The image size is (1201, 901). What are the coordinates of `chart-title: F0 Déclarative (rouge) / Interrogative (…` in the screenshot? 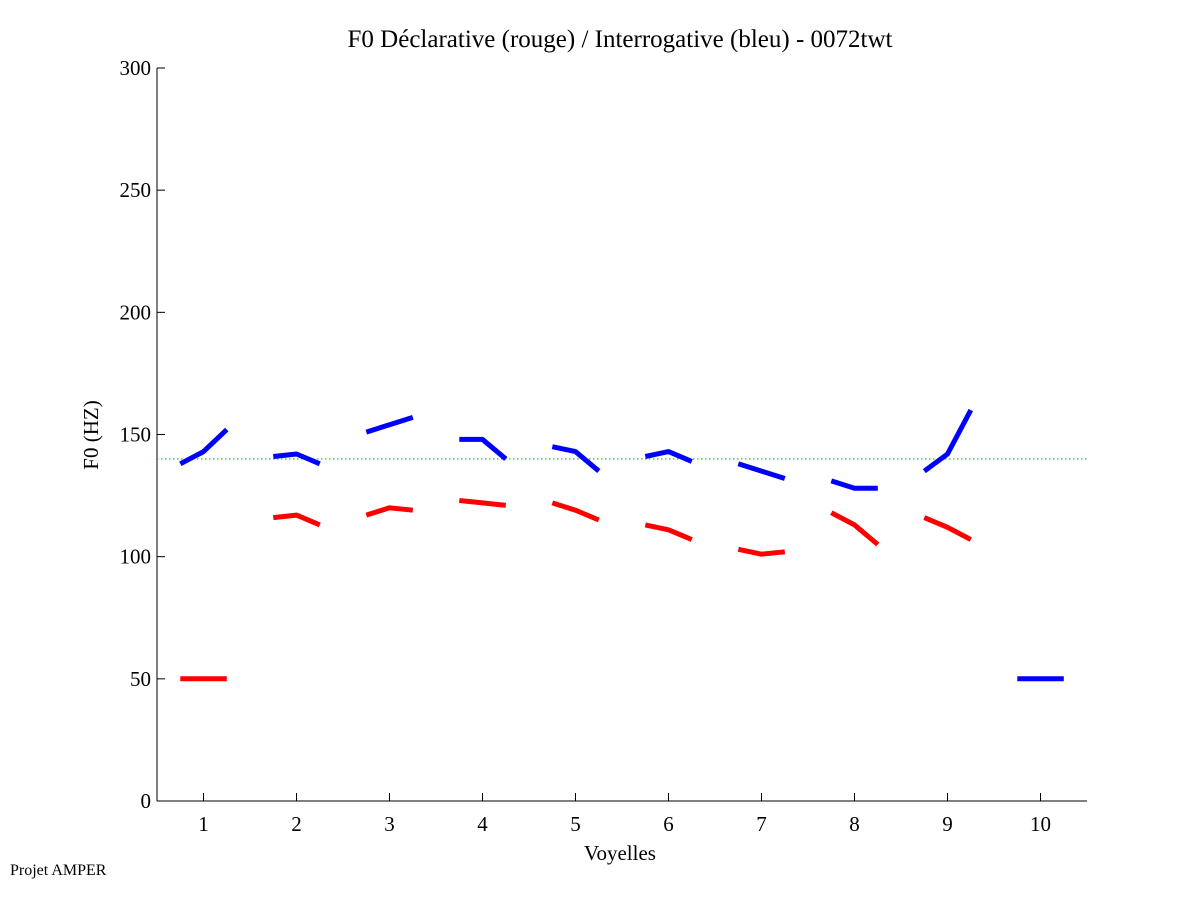 It's located at (620, 39).